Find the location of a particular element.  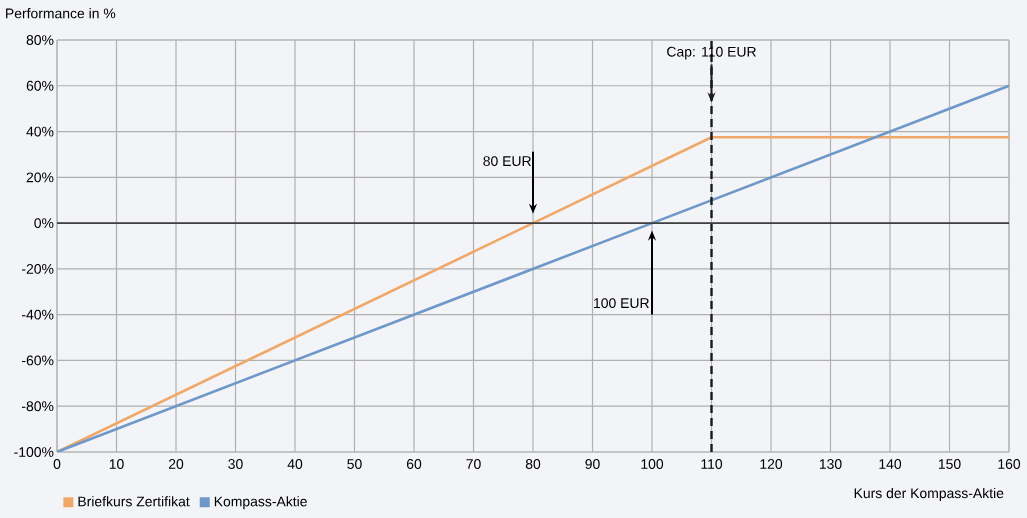

x-tick-label: 80 is located at coordinates (533, 464).